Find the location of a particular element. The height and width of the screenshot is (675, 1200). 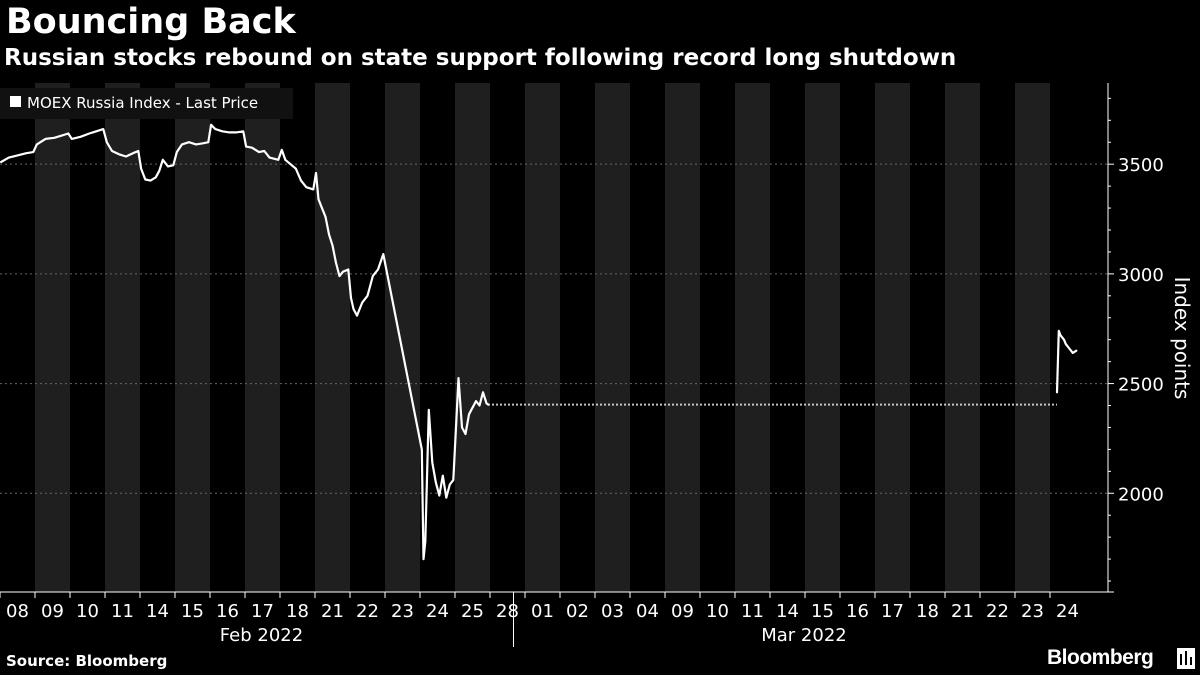

y-tick-label: 2500 is located at coordinates (1141, 385).